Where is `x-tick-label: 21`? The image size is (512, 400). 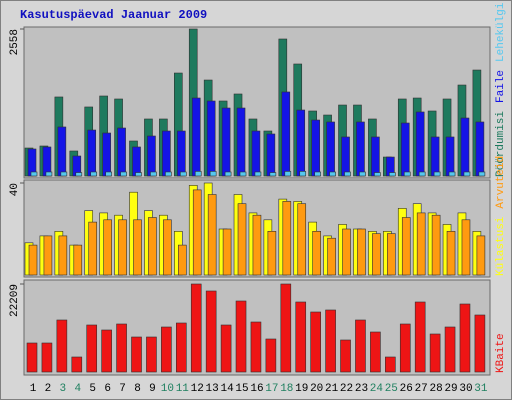 x-tick-label: 21 is located at coordinates (332, 389).